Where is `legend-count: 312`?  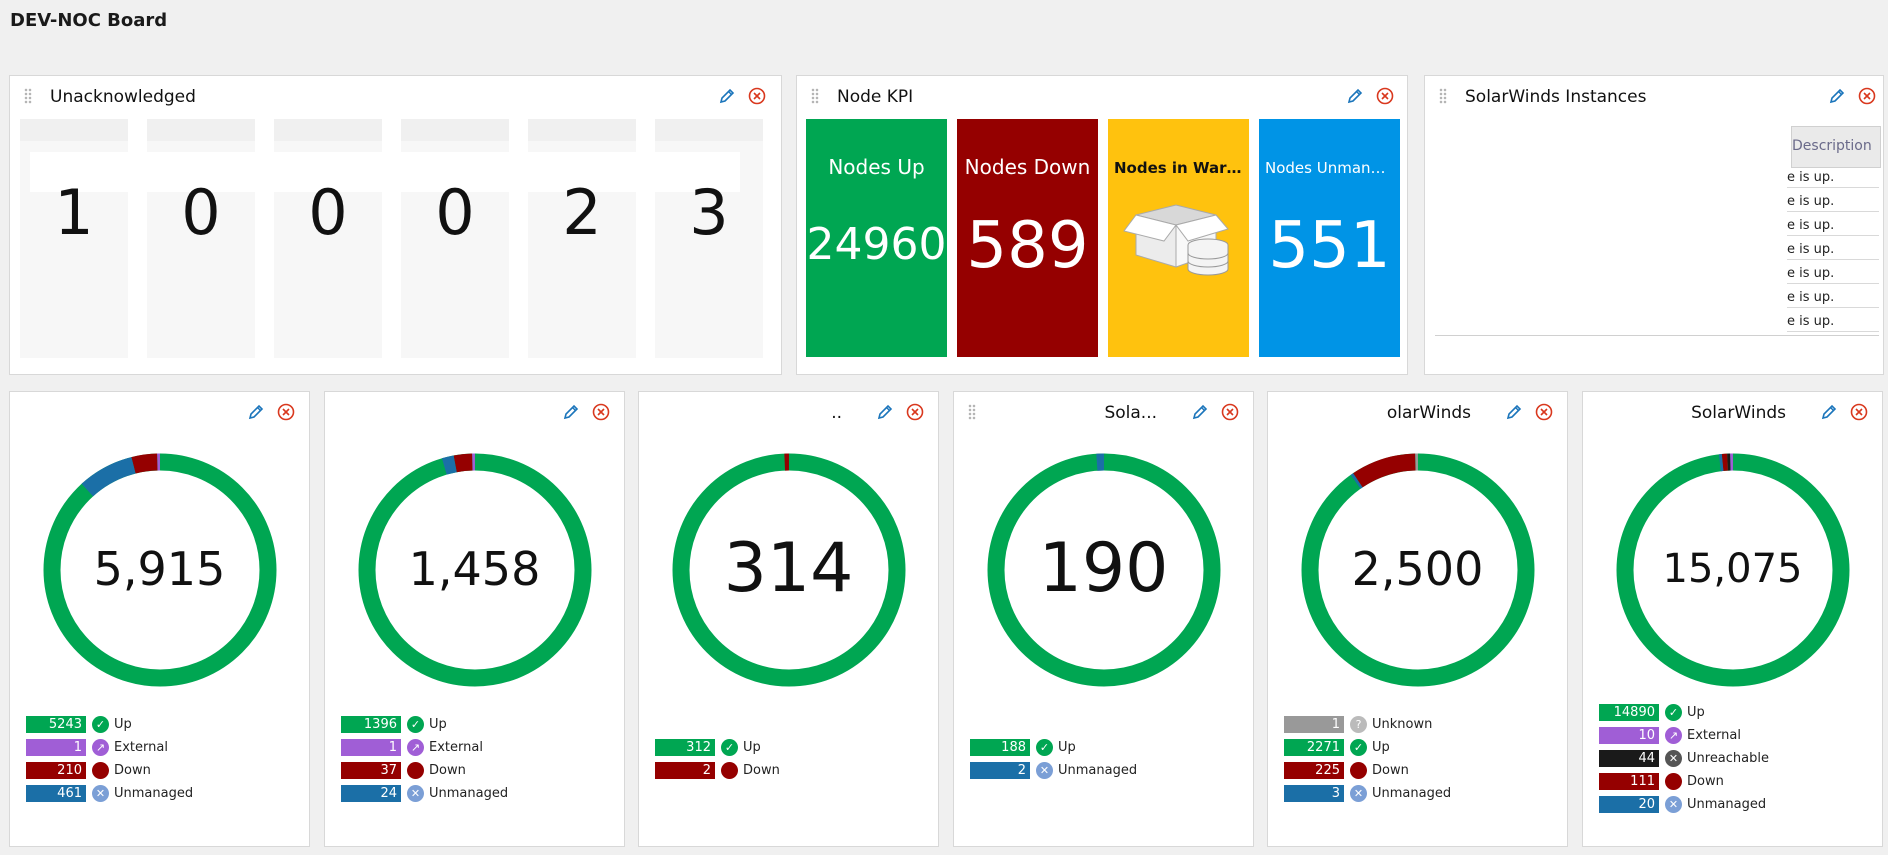 legend-count: 312 is located at coordinates (685, 747).